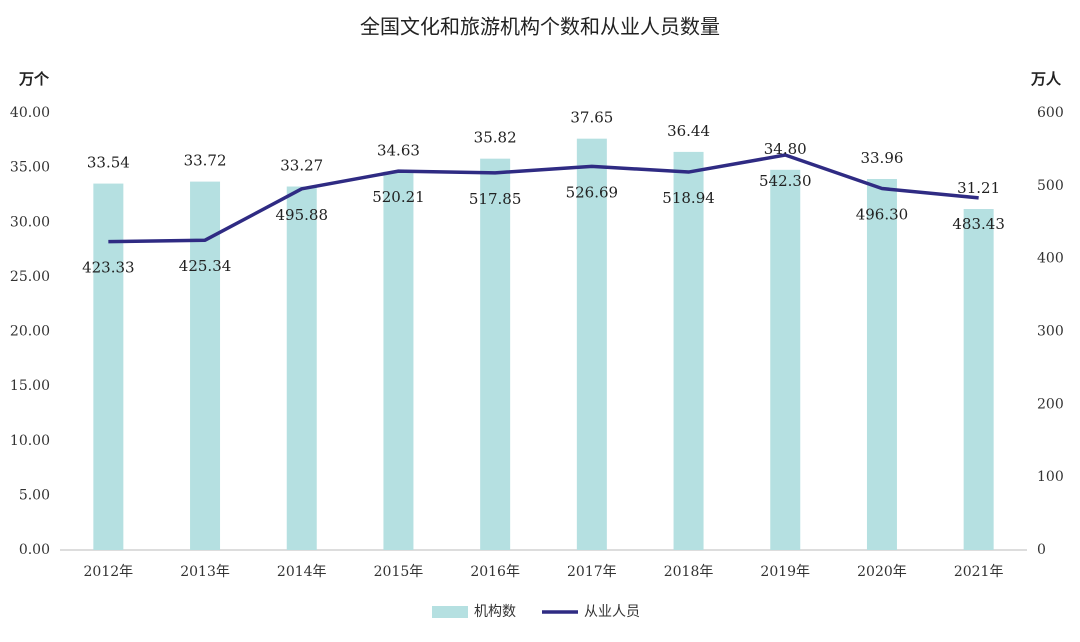  I want to click on chart-title: 全国文化和旅游机构个数和从业人员数量, so click(540, 27).